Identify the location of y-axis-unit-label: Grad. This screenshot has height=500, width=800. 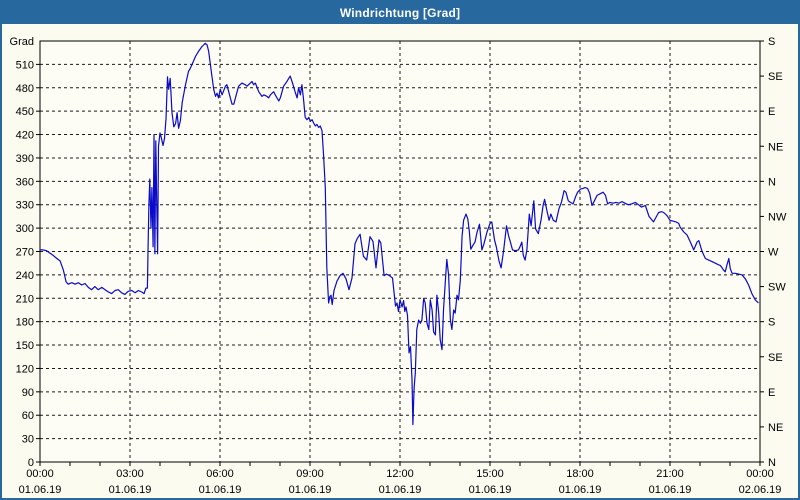
(22, 42).